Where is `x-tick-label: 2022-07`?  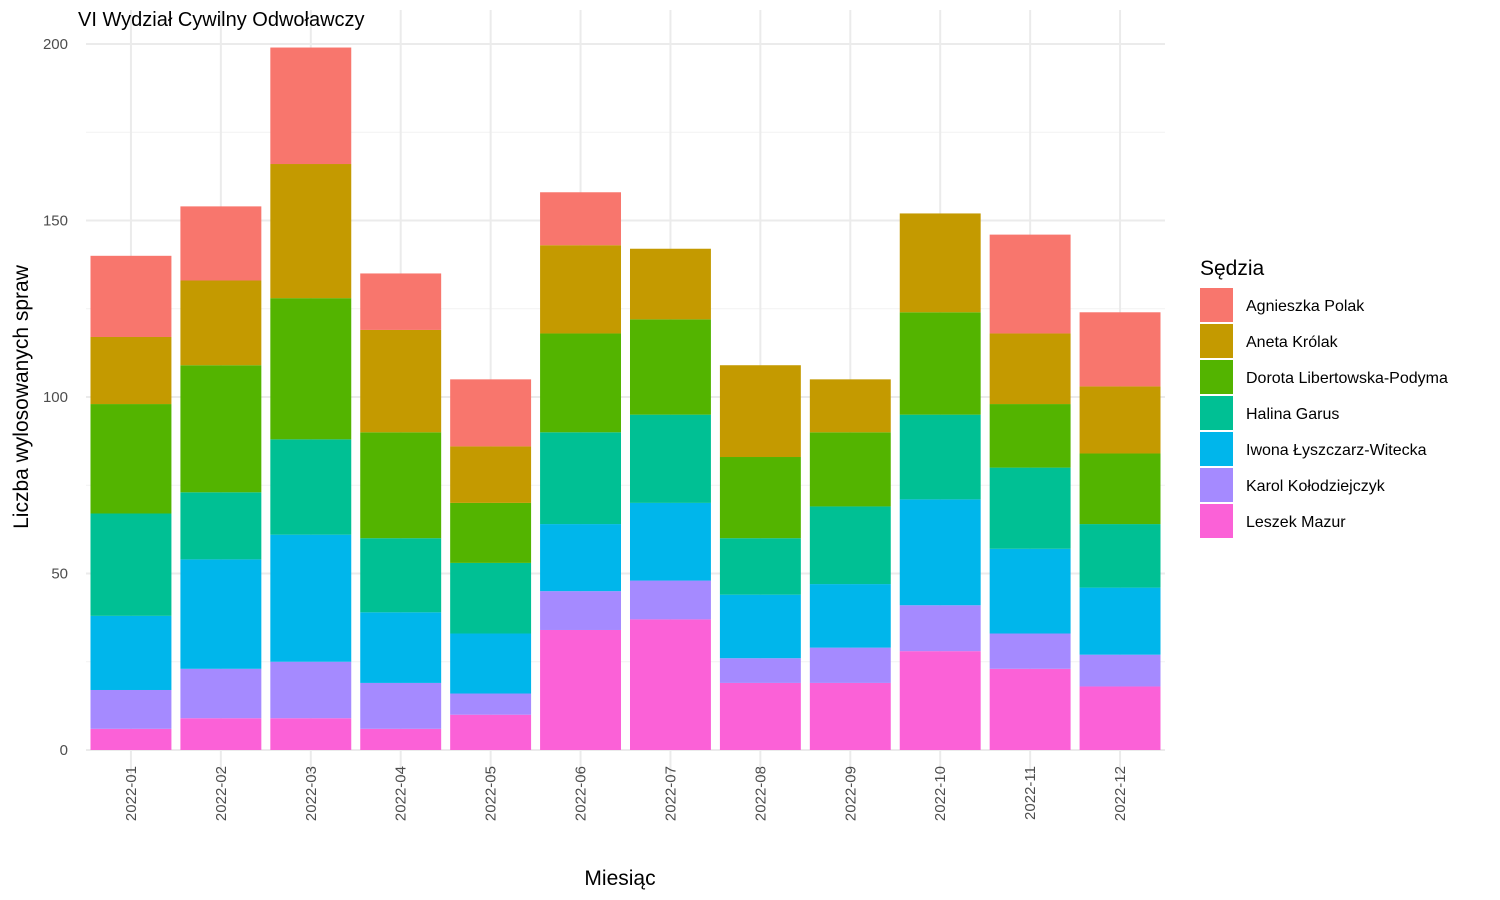
x-tick-label: 2022-07 is located at coordinates (670, 793).